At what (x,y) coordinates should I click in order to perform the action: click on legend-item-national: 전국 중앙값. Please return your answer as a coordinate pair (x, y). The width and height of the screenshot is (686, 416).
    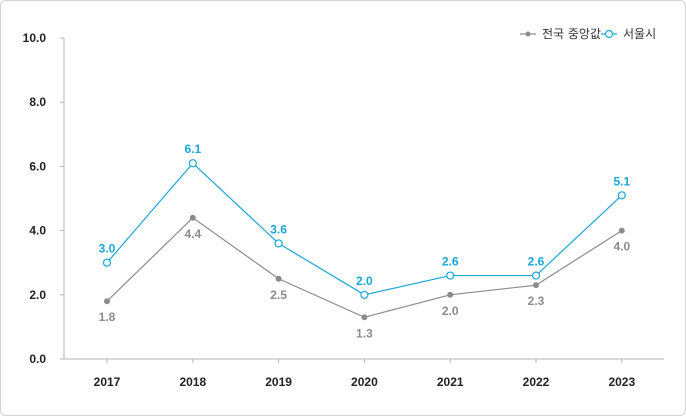
    Looking at the image, I should click on (560, 34).